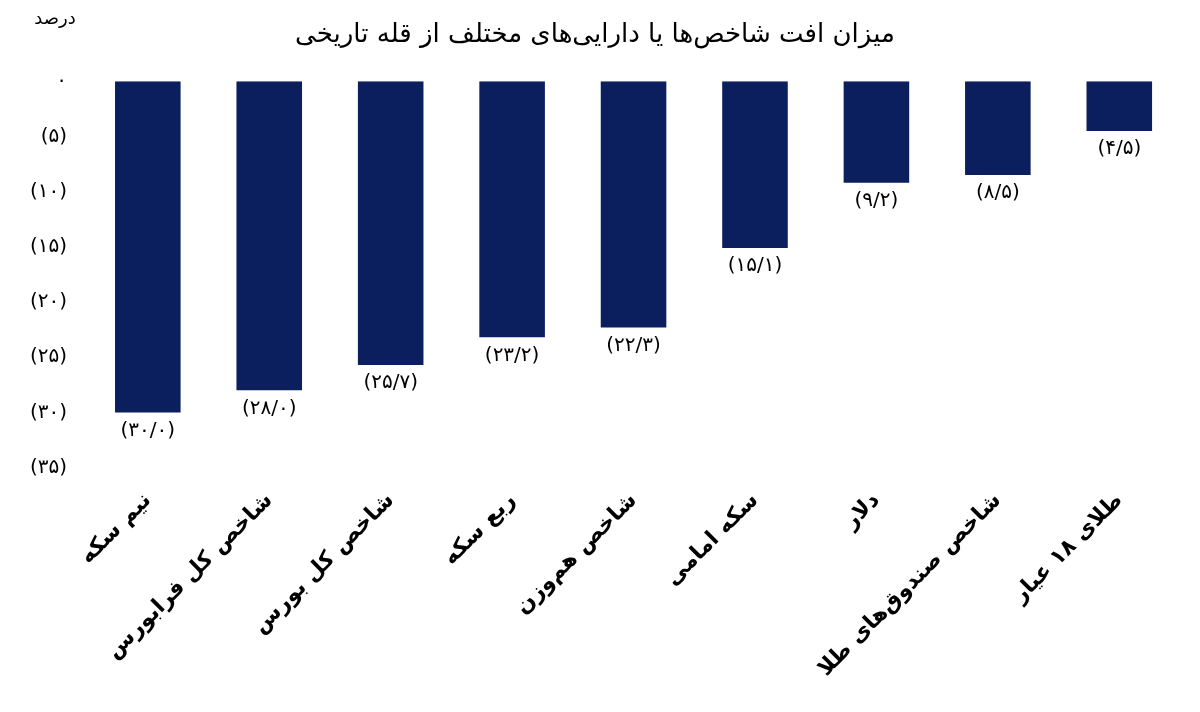 The height and width of the screenshot is (712, 1200). What do you see at coordinates (49, 245) in the screenshot?
I see `y-tick-label: (۱۵)` at bounding box center [49, 245].